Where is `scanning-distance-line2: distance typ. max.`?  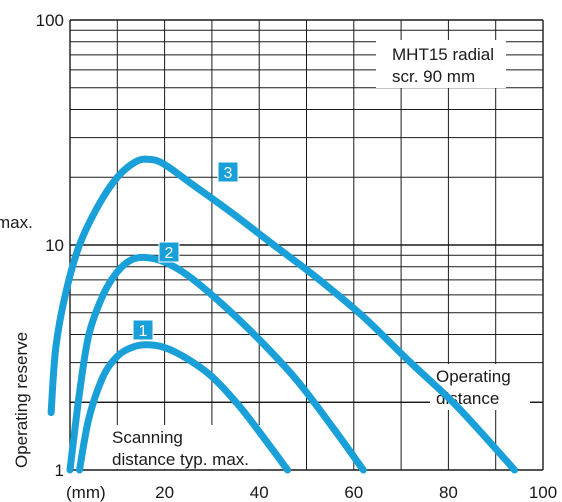
scanning-distance-line2: distance typ. max. is located at coordinates (180, 459).